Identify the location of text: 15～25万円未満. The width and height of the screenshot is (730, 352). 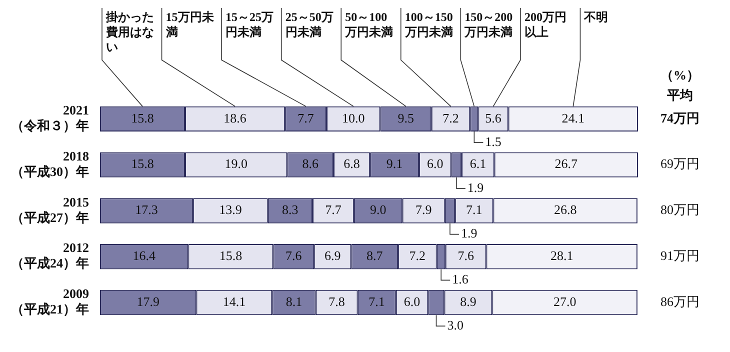
(250, 25).